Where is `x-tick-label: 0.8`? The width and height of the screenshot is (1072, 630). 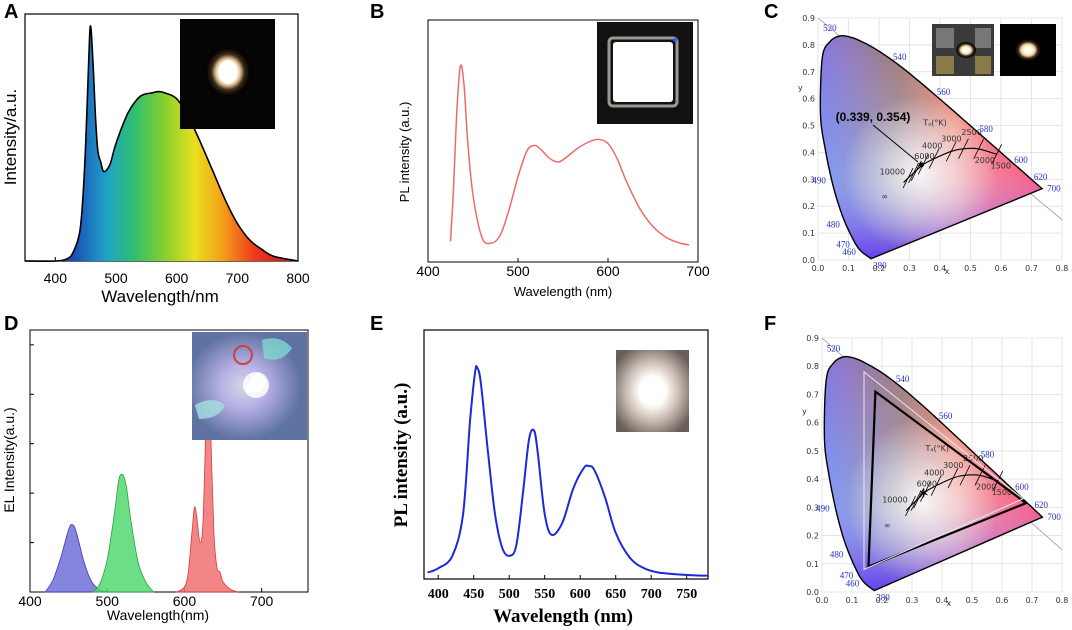 x-tick-label: 0.8 is located at coordinates (1062, 600).